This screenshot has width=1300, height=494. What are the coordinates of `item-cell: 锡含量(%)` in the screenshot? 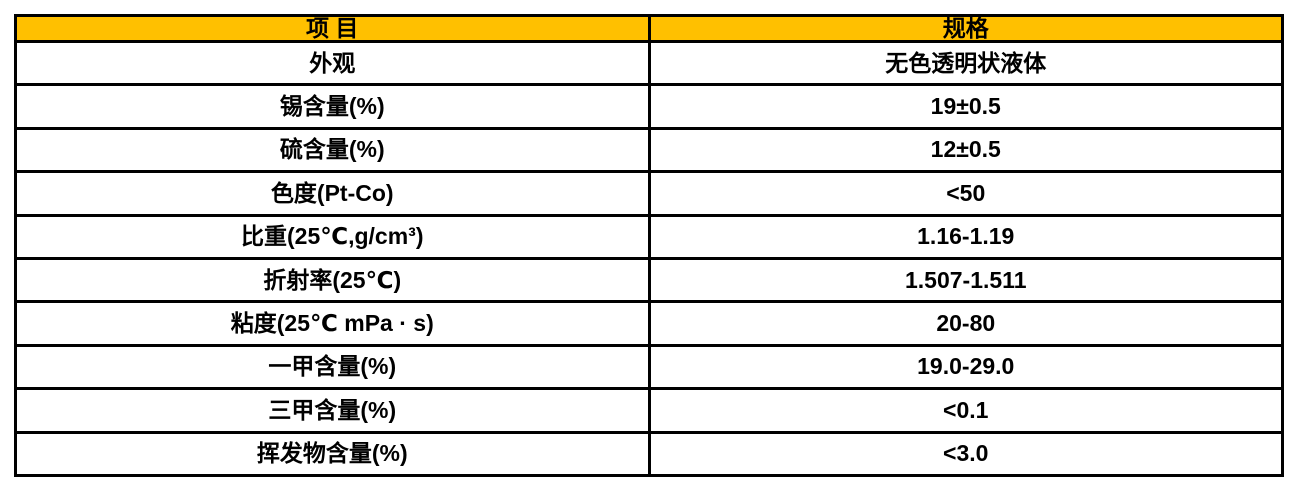 It's located at (332, 106).